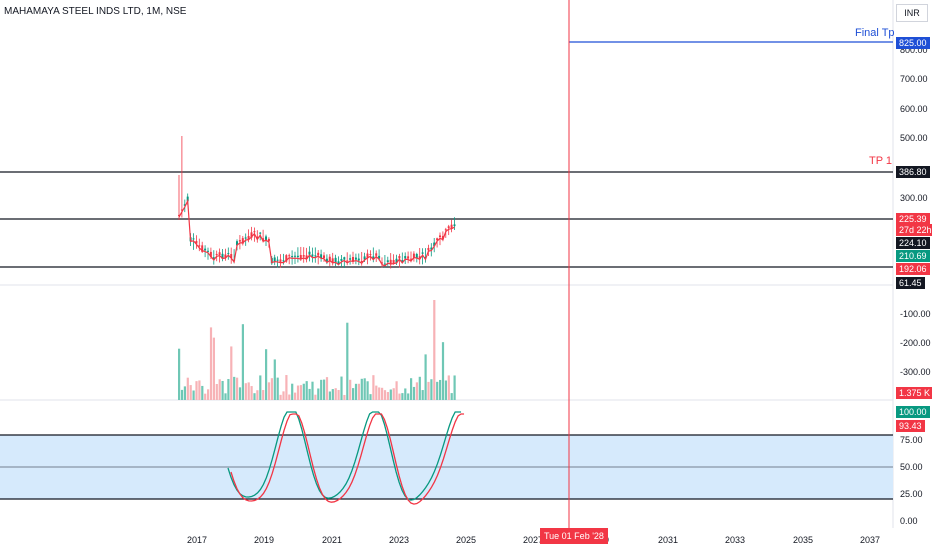  What do you see at coordinates (911, 440) in the screenshot?
I see `stoch-axis-label: 75.00` at bounding box center [911, 440].